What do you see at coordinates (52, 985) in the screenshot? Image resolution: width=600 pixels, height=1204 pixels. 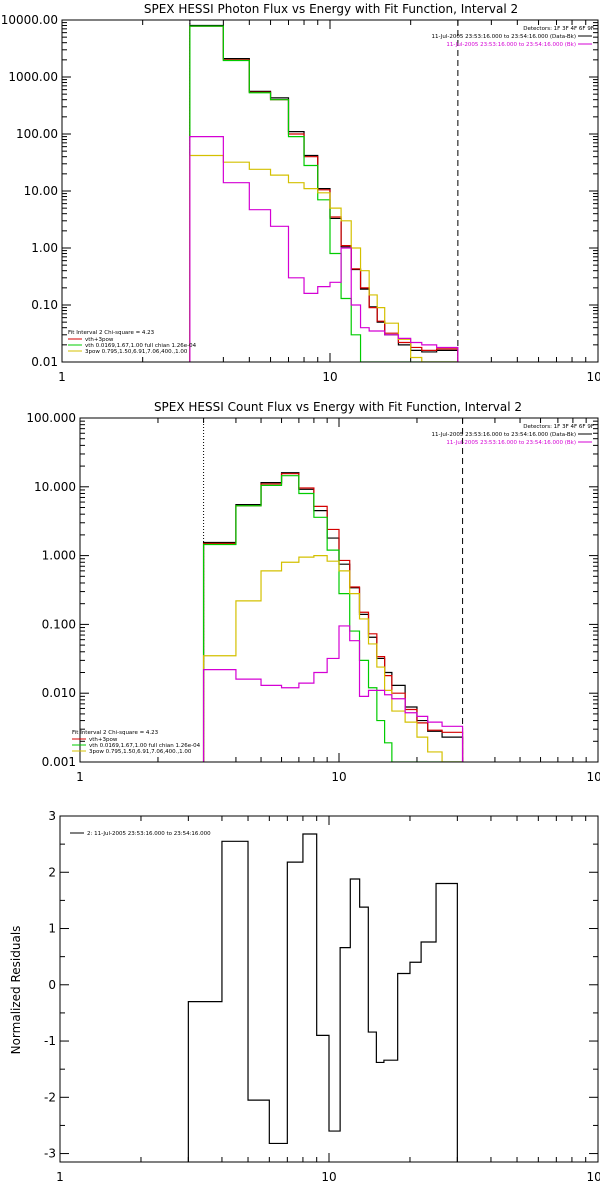 I see `y-tick-label-0: 0` at bounding box center [52, 985].